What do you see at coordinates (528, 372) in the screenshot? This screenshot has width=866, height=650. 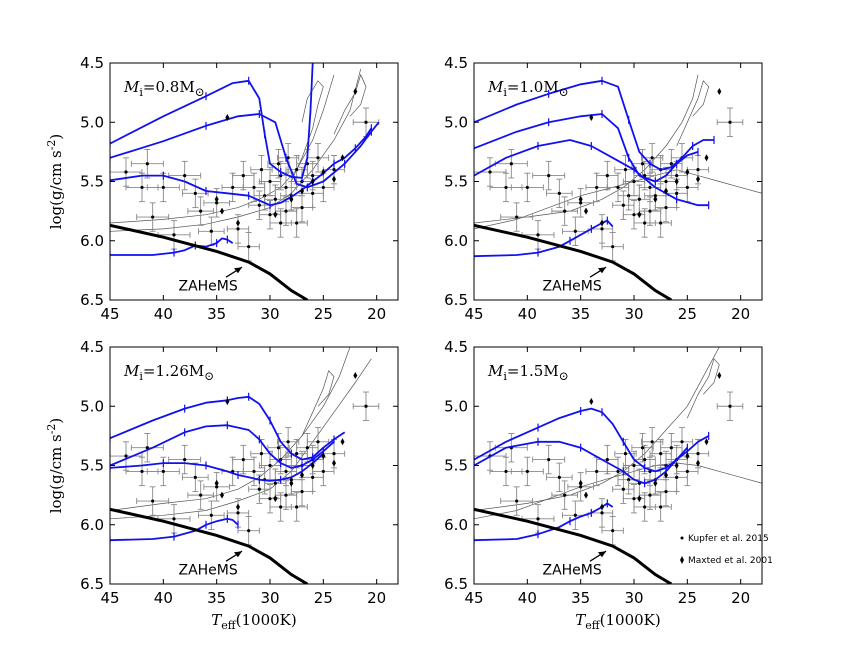 I see `mass-label: Mi=1.5M⊙` at bounding box center [528, 372].